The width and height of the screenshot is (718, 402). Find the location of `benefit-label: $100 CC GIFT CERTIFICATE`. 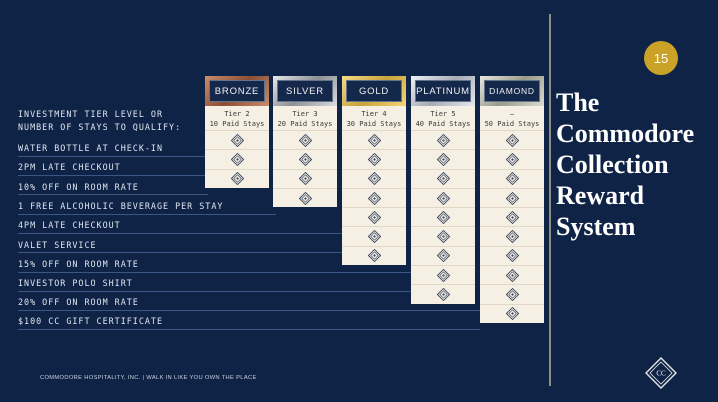

benefit-label: $100 CC GIFT CERTIFICATE is located at coordinates (91, 321).